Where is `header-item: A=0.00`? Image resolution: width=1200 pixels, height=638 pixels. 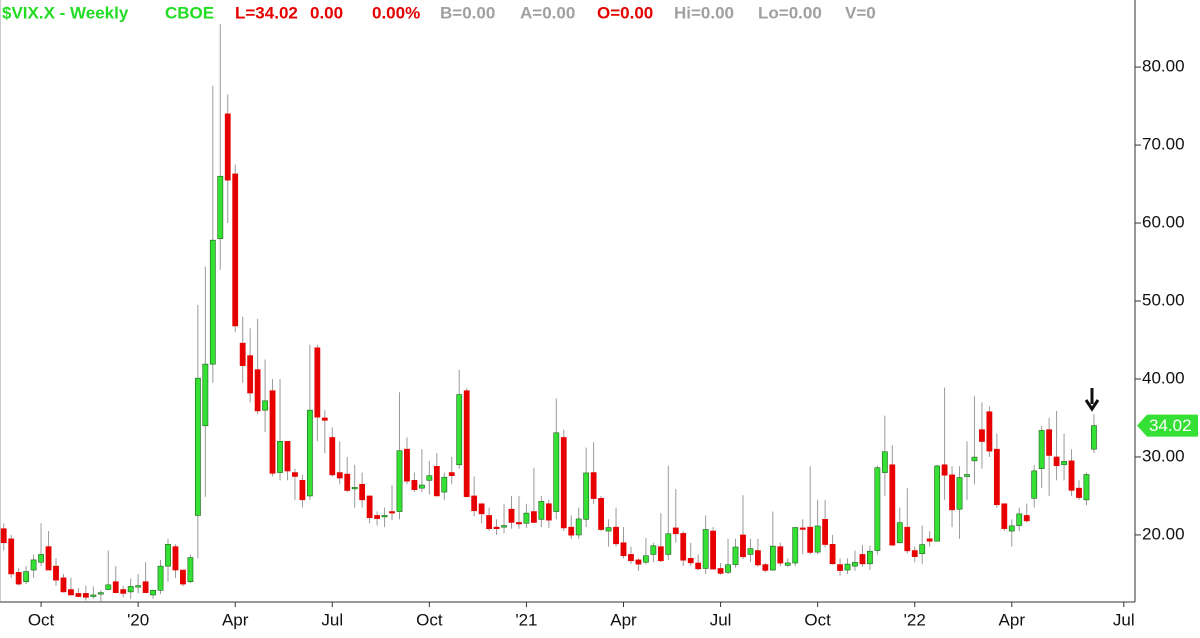 header-item: A=0.00 is located at coordinates (547, 12).